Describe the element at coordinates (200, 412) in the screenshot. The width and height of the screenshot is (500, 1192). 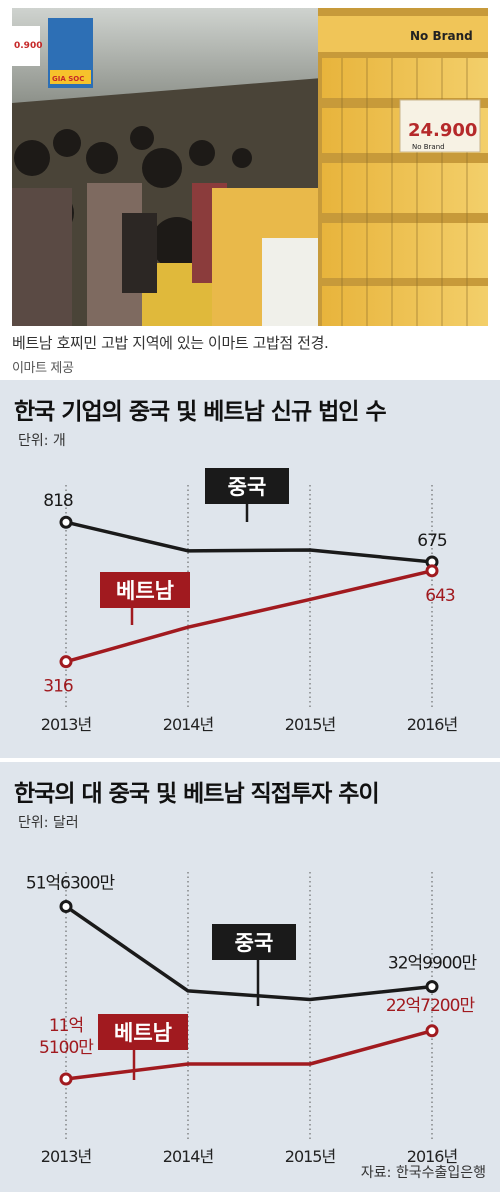
I see `chart1-title: 한국 기업의 중국 및 베트남 신규 법인 수` at that location.